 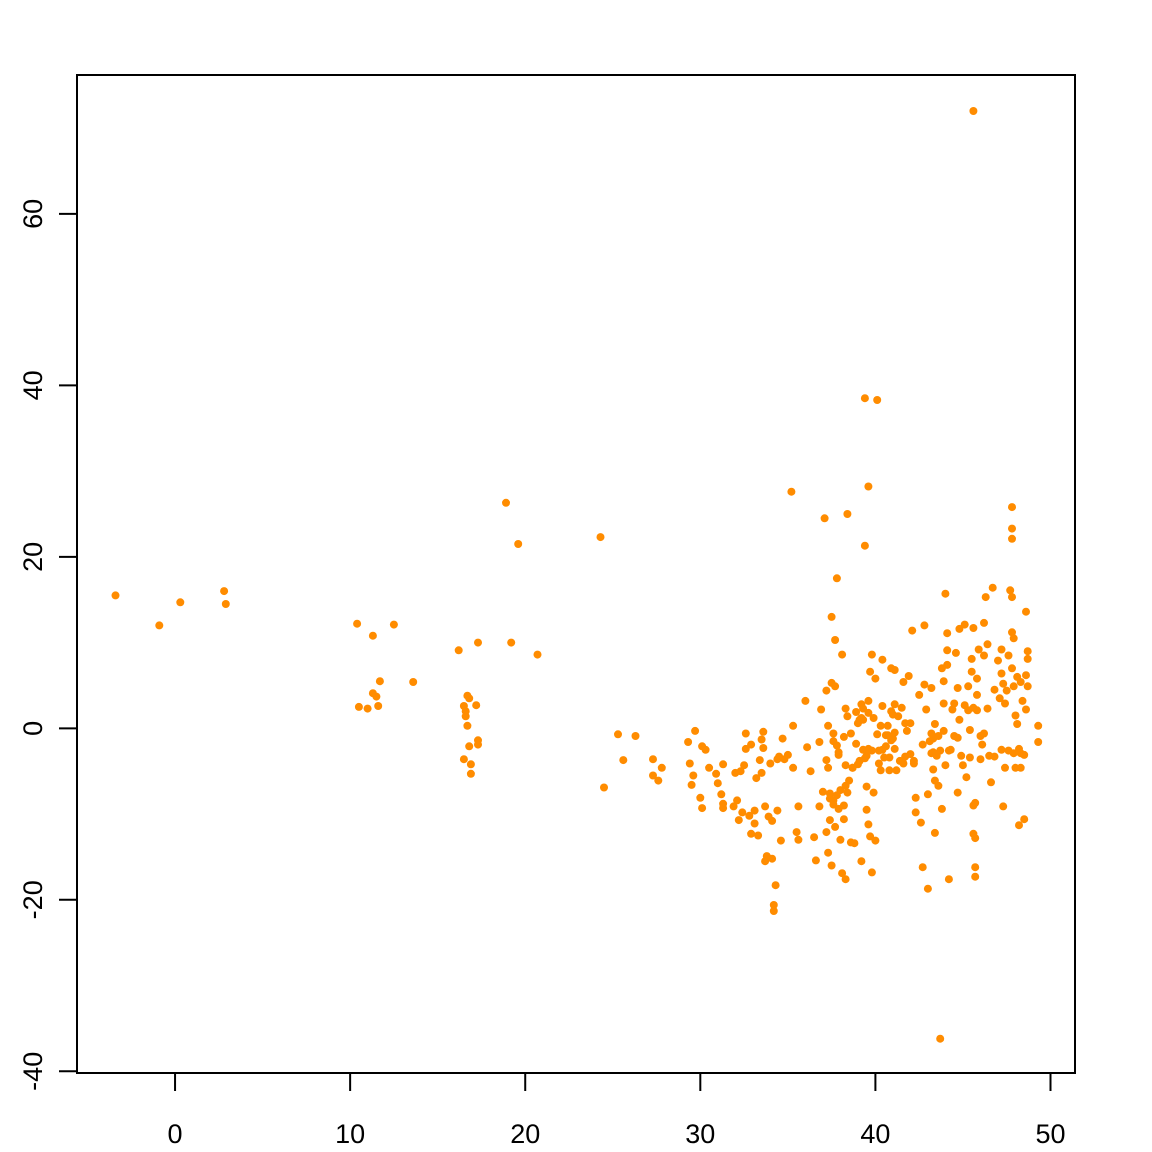 I want to click on x-axis: 0 10 20 30 40 50, so click(x=617, y=1110).